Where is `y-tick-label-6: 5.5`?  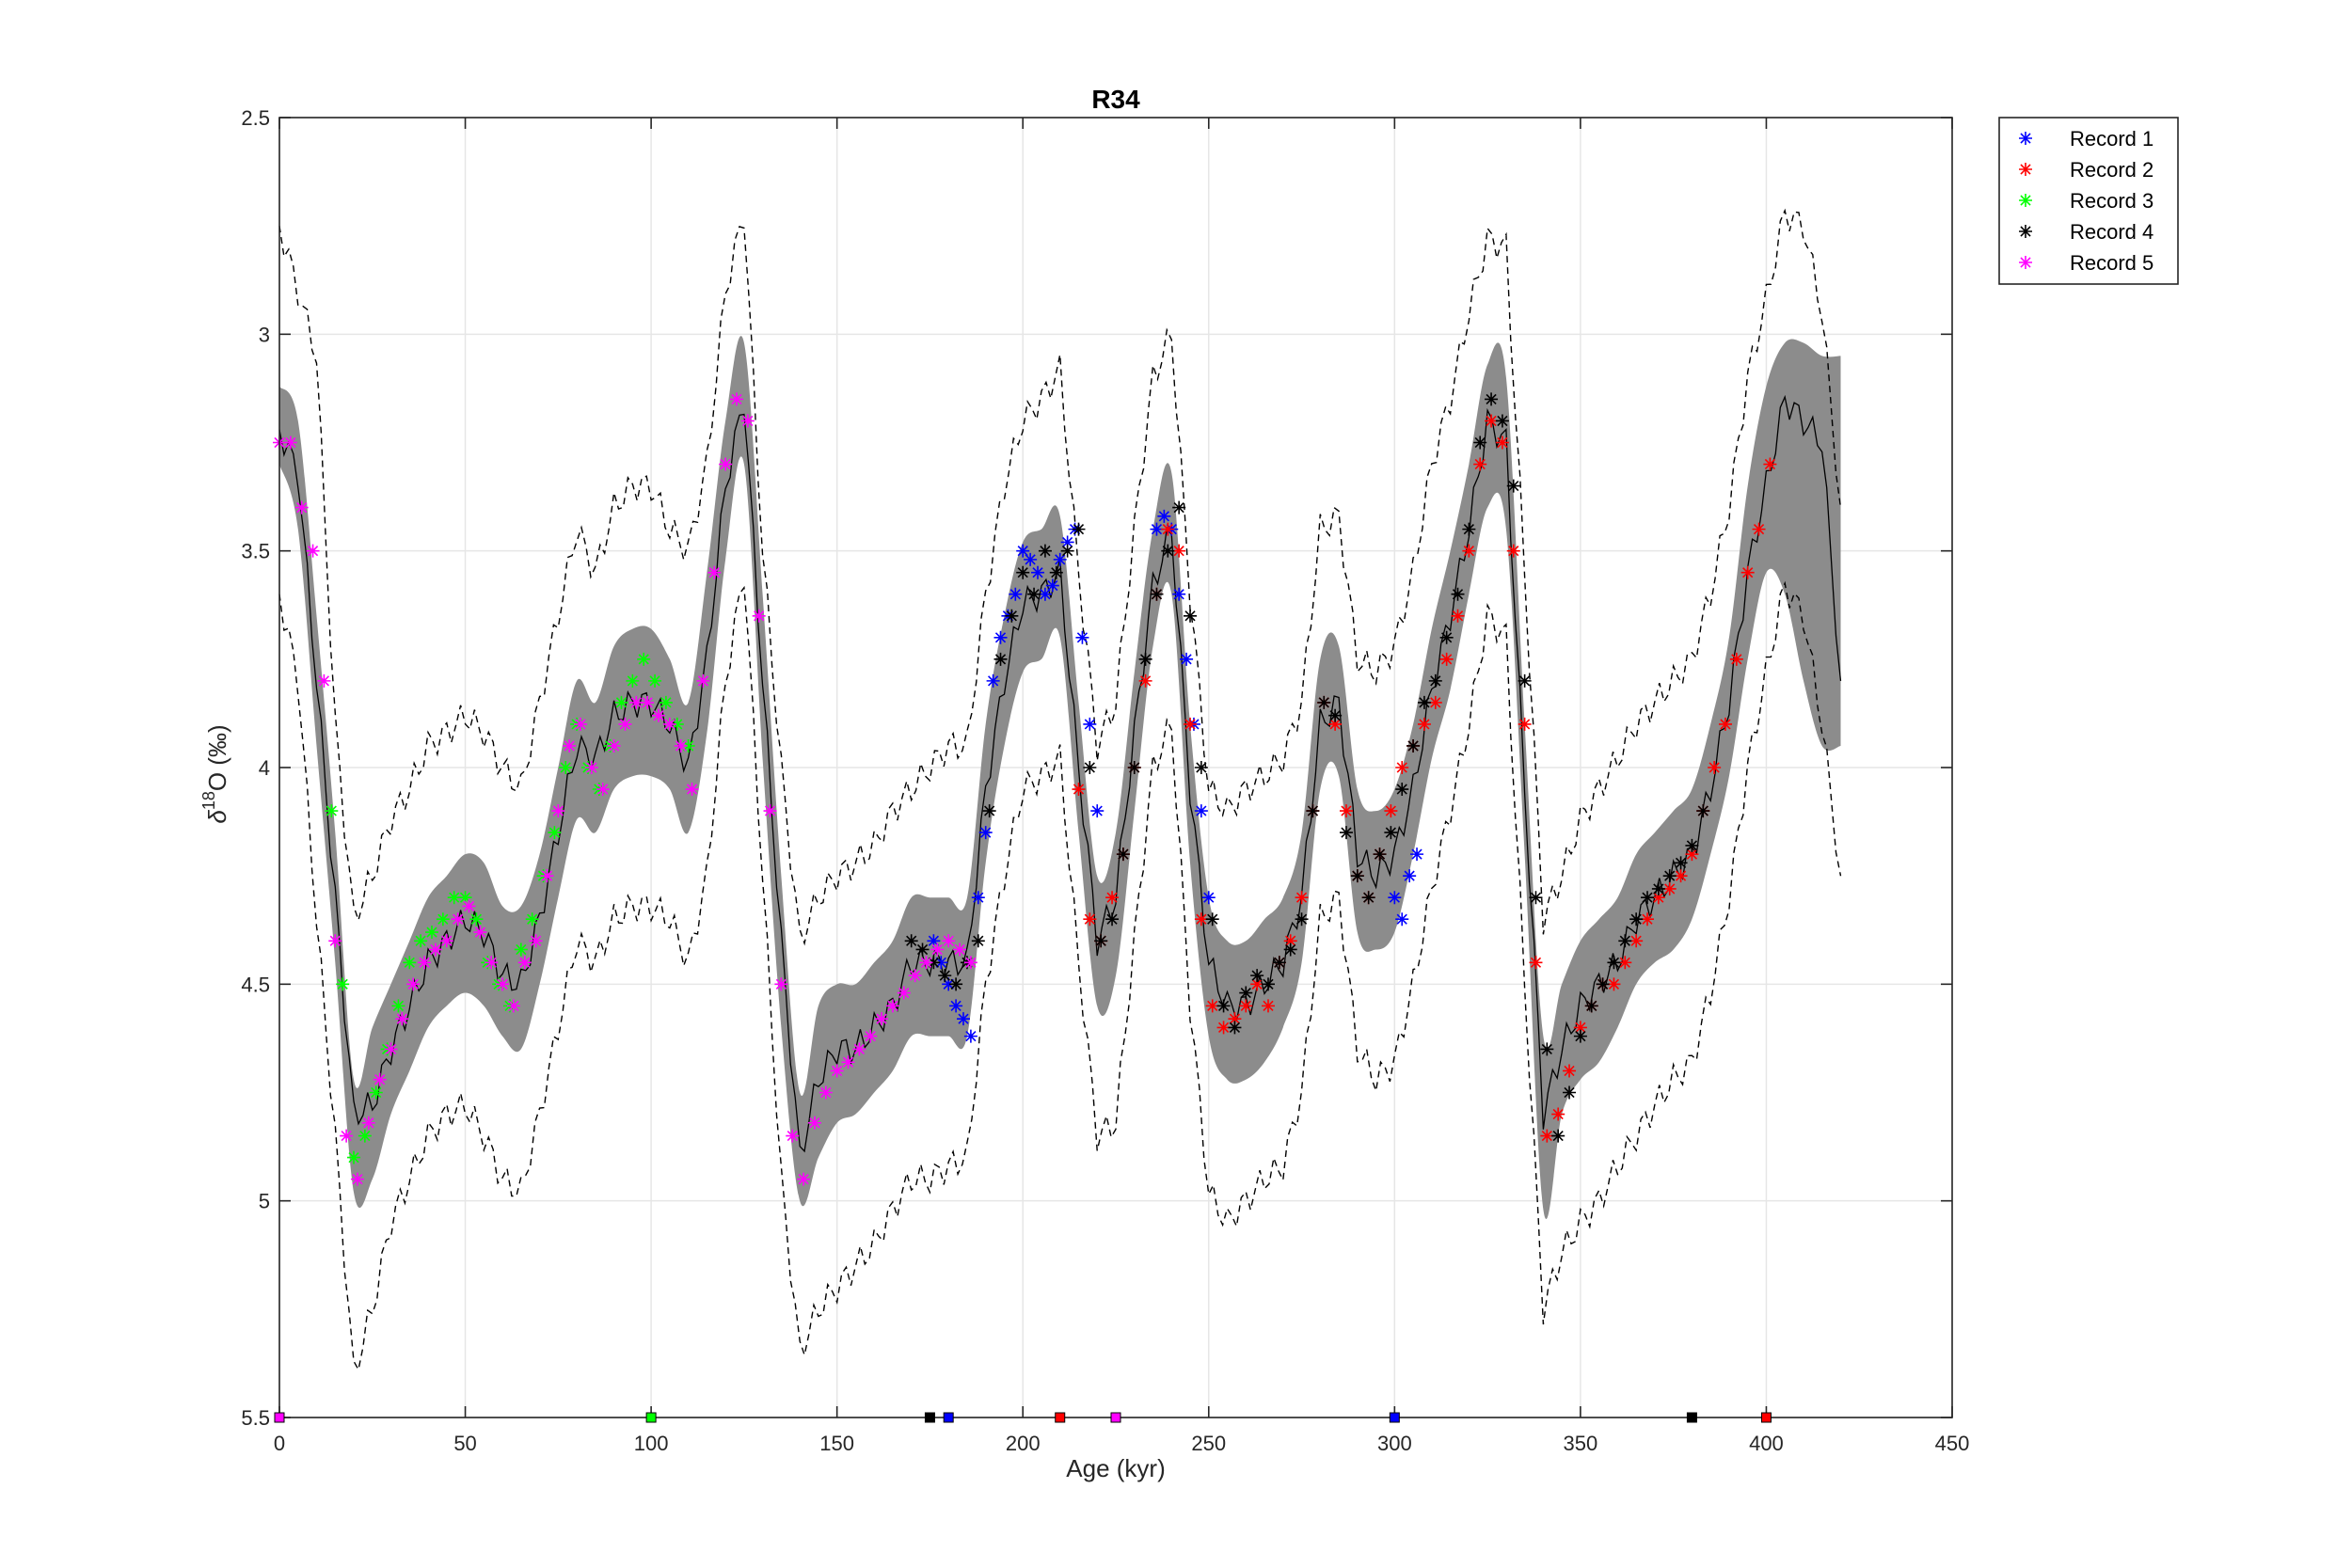 y-tick-label-6: 5.5 is located at coordinates (255, 1418).